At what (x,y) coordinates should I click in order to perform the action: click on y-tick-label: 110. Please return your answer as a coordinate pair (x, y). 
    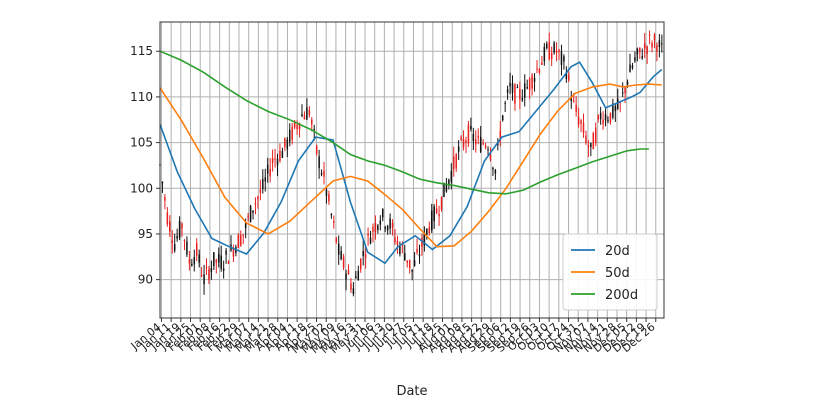
    Looking at the image, I should click on (141, 97).